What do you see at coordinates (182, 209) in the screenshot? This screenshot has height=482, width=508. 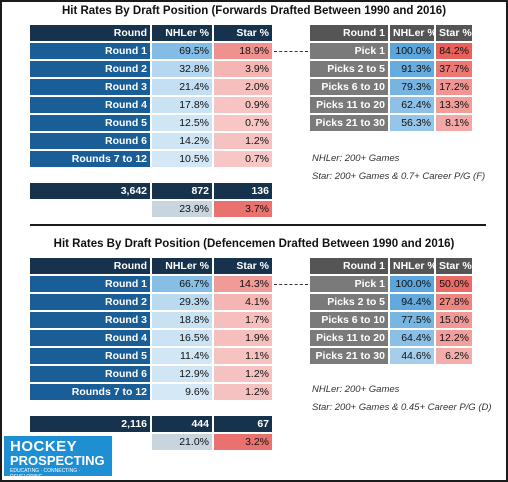 I see `overall-nhler-rate: 23.9%` at bounding box center [182, 209].